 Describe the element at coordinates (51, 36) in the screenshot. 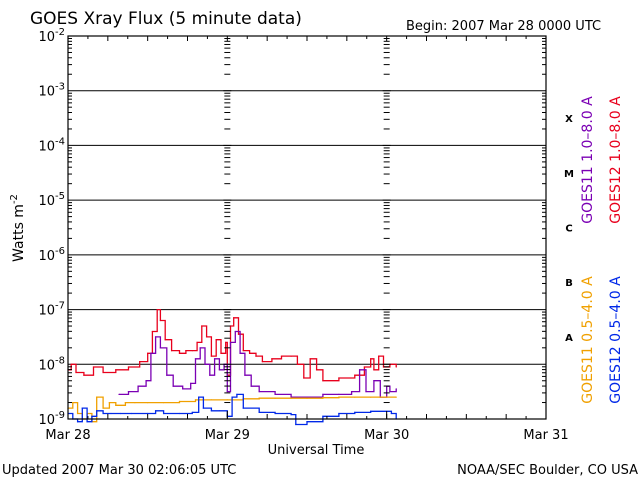

I see `y-tick-label: 10⁻²` at that location.